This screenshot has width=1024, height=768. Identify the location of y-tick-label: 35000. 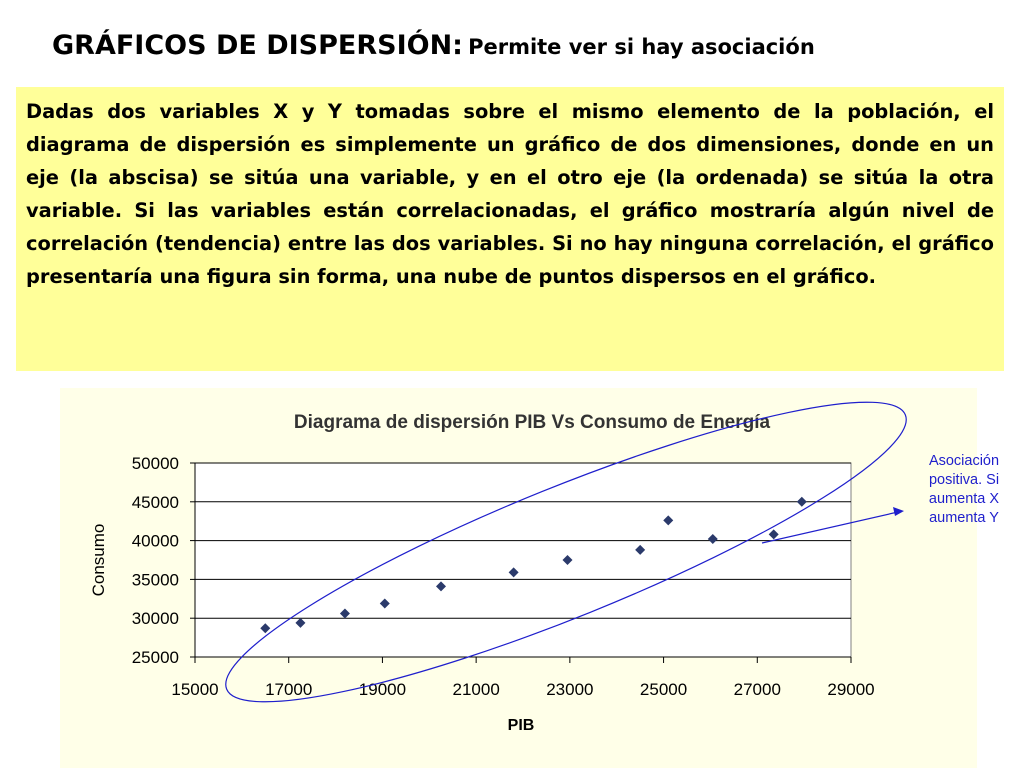
(155, 579).